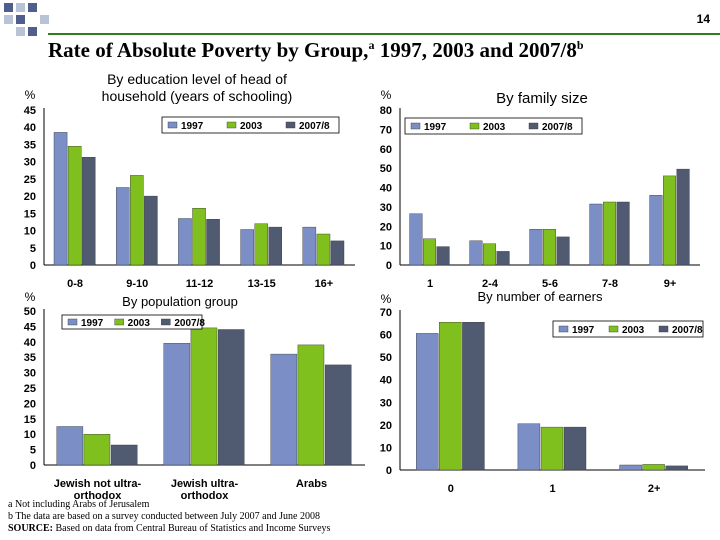  What do you see at coordinates (30, 297) in the screenshot?
I see `population-ylabel: %` at bounding box center [30, 297].